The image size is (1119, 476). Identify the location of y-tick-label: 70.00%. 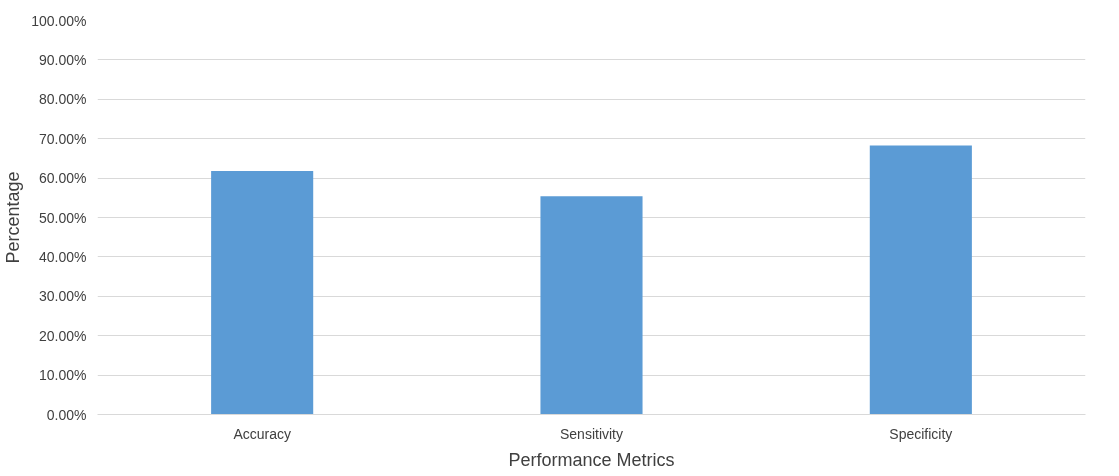
(63, 138).